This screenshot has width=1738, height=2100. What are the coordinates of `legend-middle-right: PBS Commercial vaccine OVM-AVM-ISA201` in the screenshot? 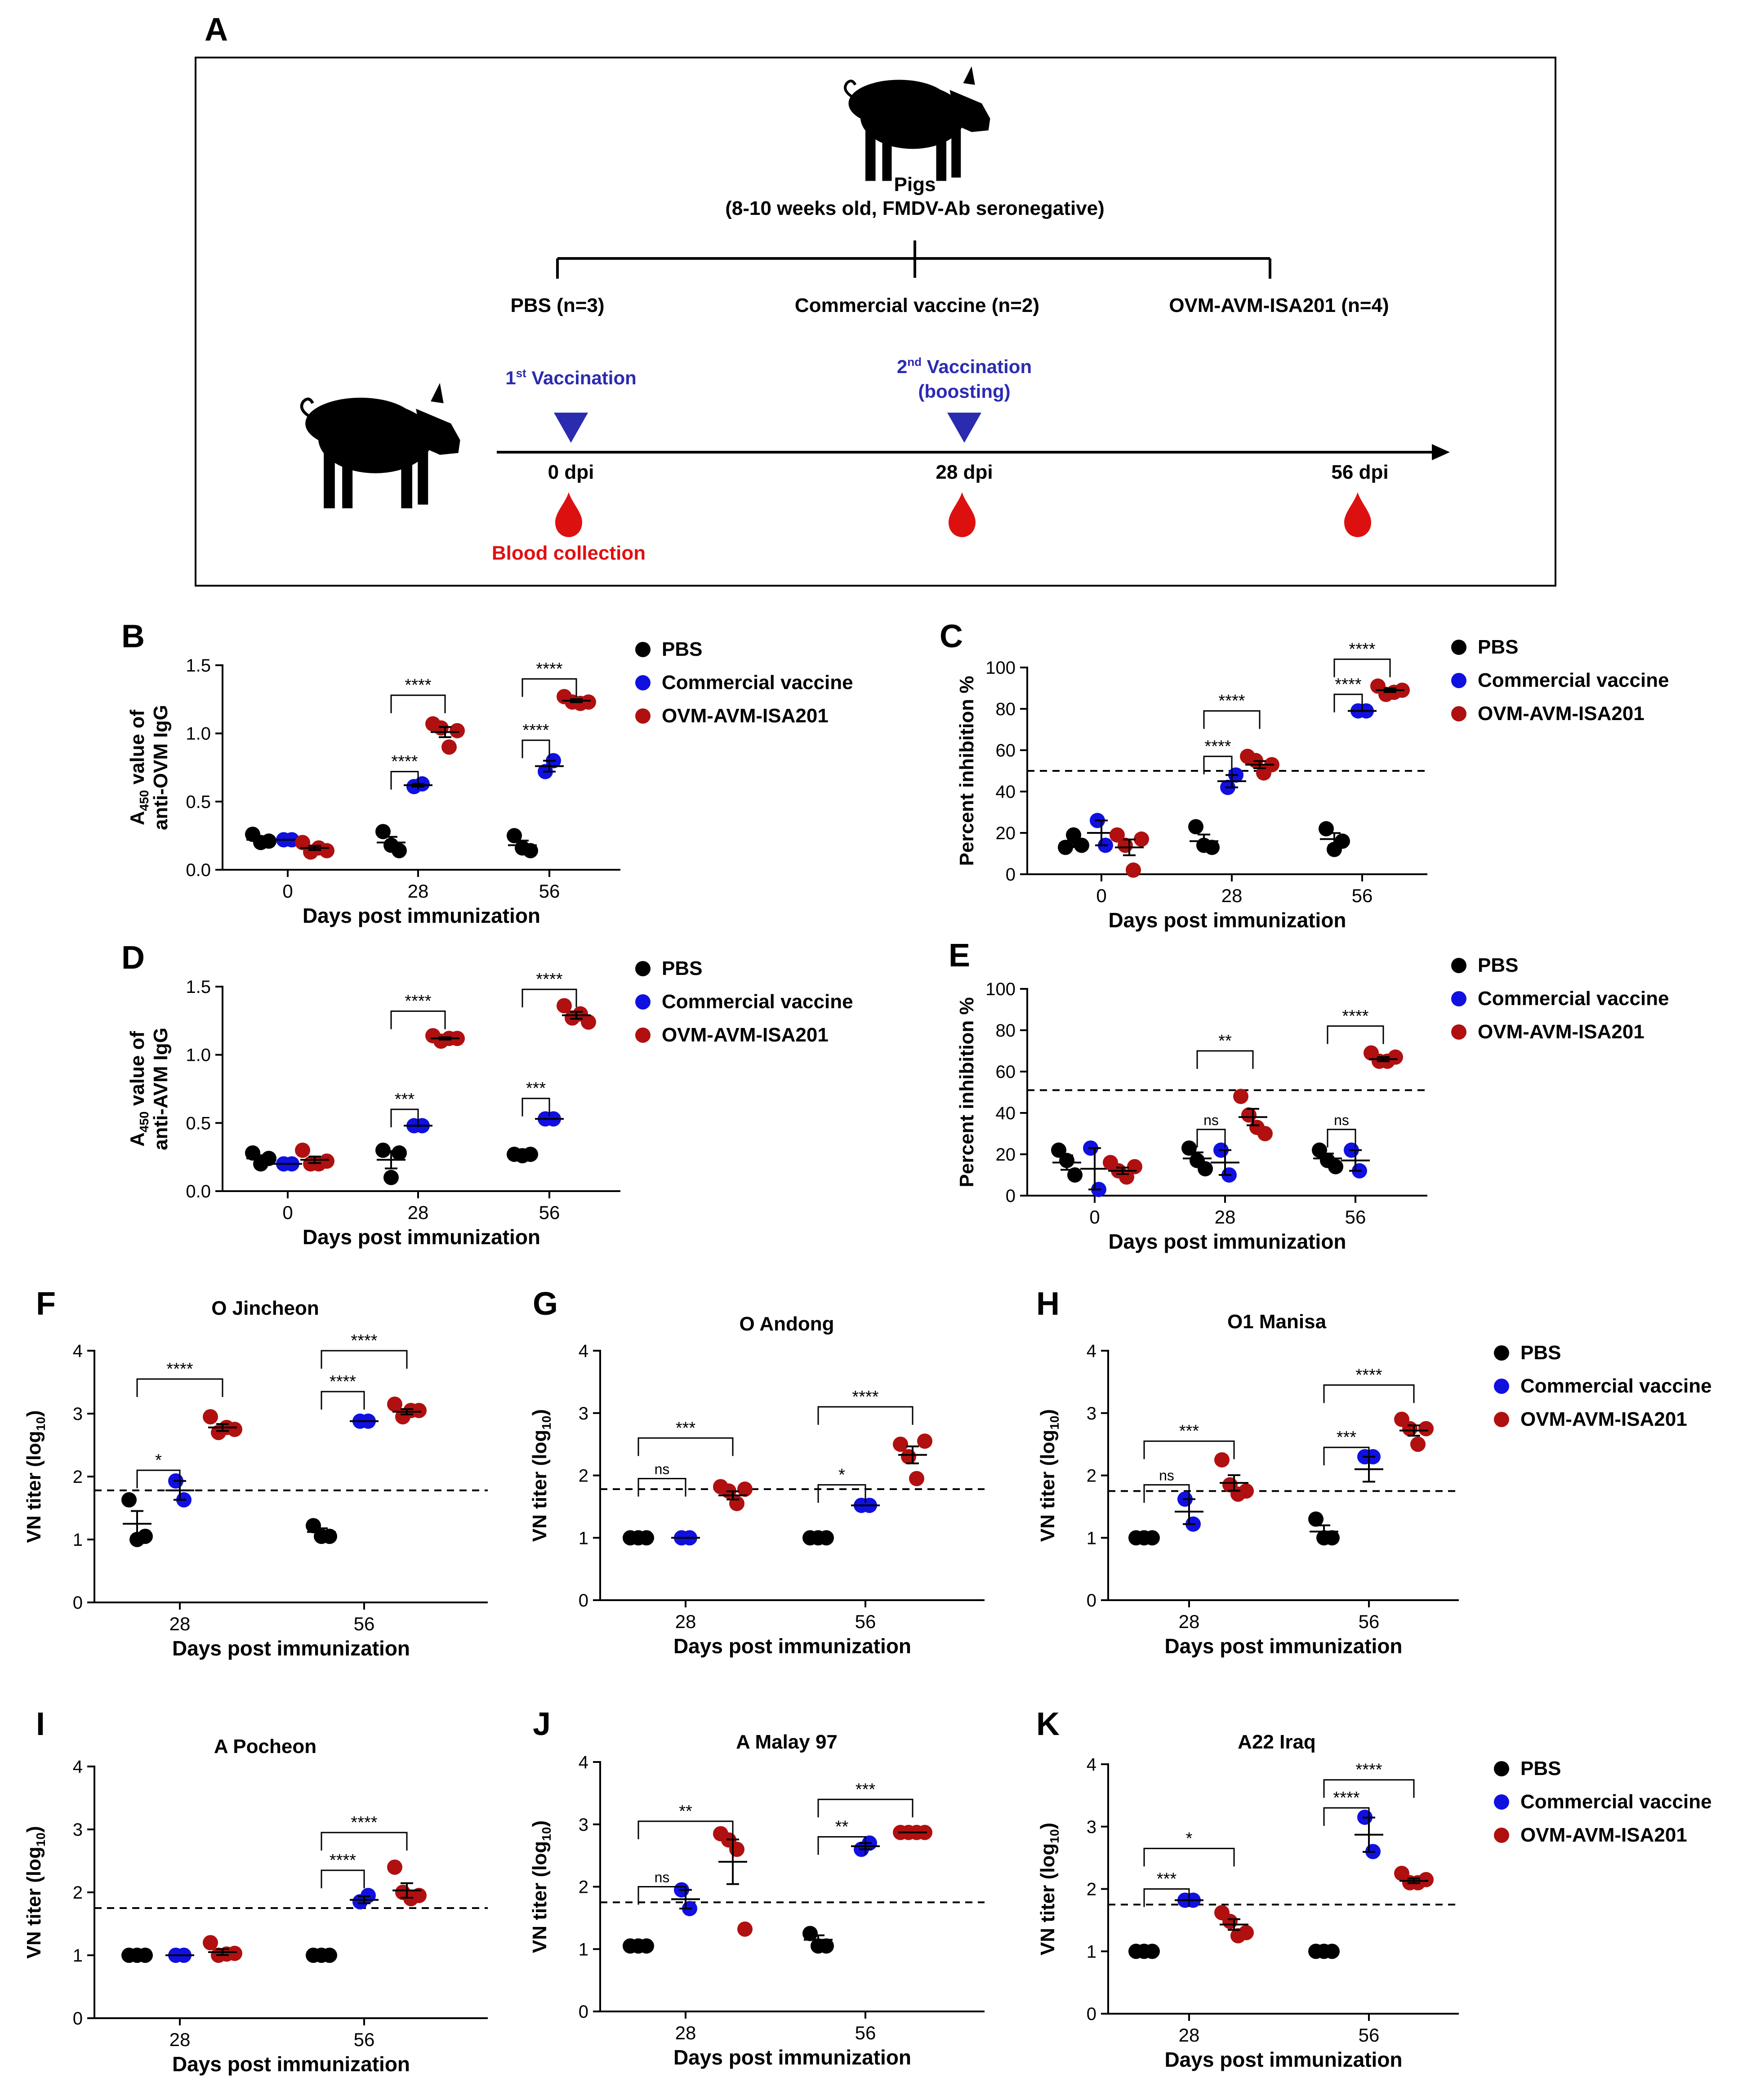 It's located at (1560, 998).